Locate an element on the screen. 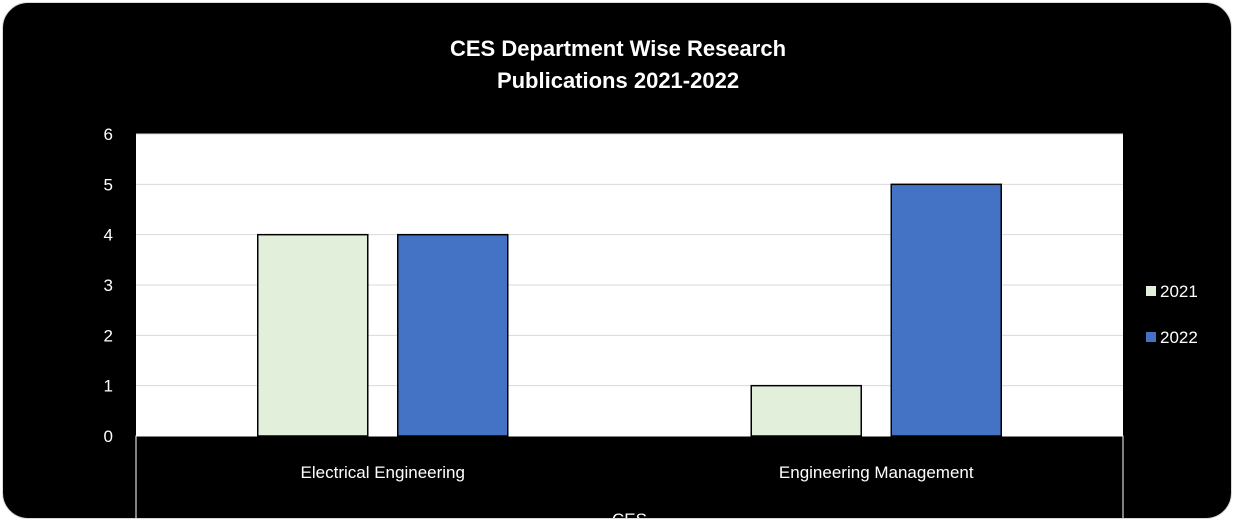 Image resolution: width=1236 pixels, height=523 pixels. legend-label: 2022 is located at coordinates (1179, 337).